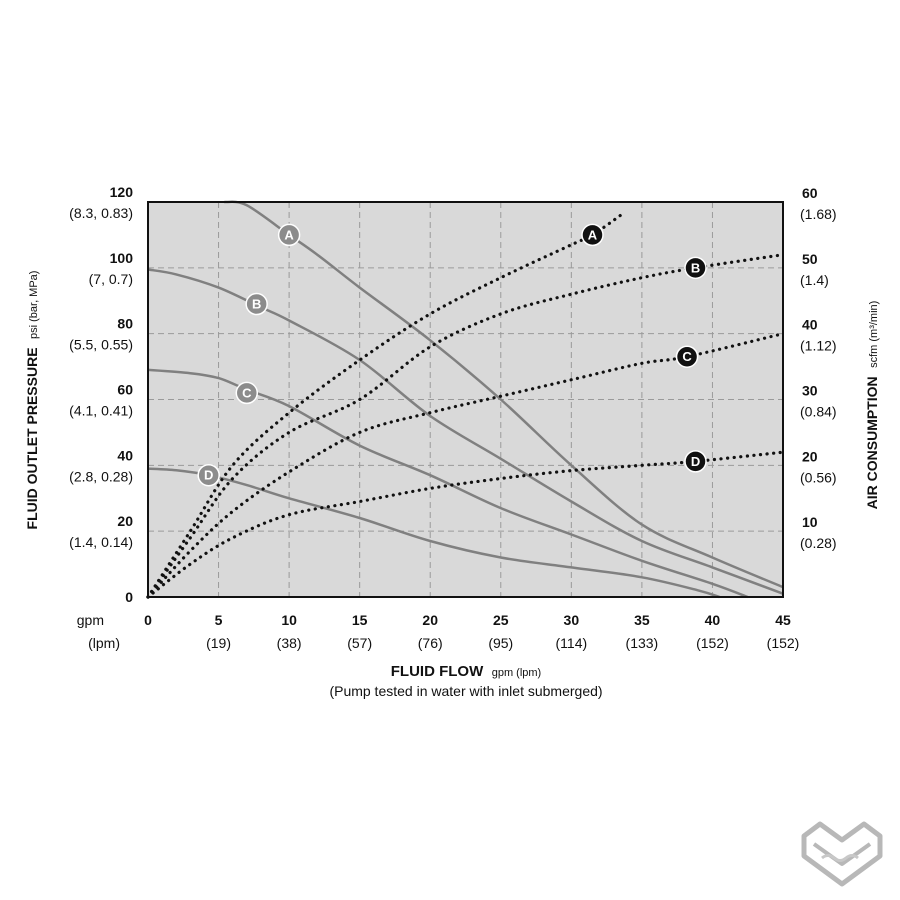 This screenshot has width=900, height=900. I want to click on right-axis-unit: scfm (m³/min), so click(874, 334).